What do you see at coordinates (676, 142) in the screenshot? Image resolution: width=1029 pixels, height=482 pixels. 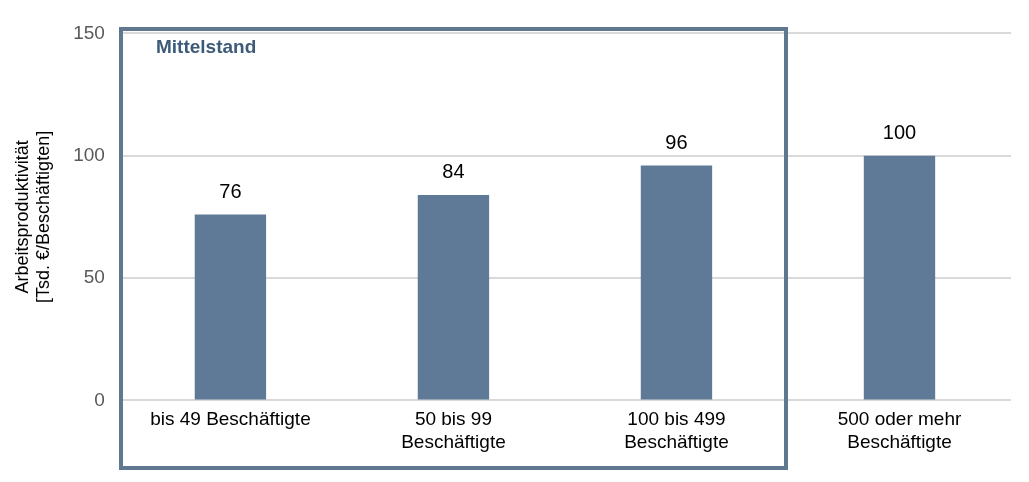 I see `data-label: 96` at bounding box center [676, 142].